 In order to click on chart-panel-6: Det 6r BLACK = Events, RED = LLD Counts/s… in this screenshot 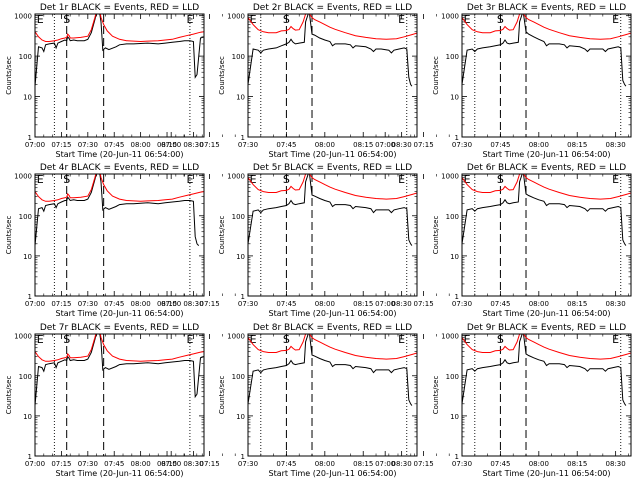, I will do `click(503, 240)`.